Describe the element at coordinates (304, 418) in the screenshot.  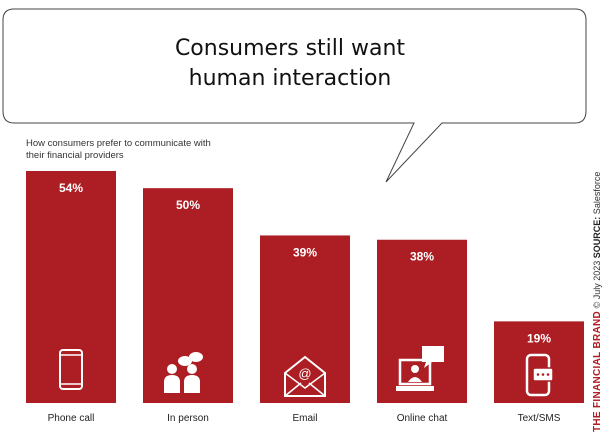
I see `category-label: Email` at that location.